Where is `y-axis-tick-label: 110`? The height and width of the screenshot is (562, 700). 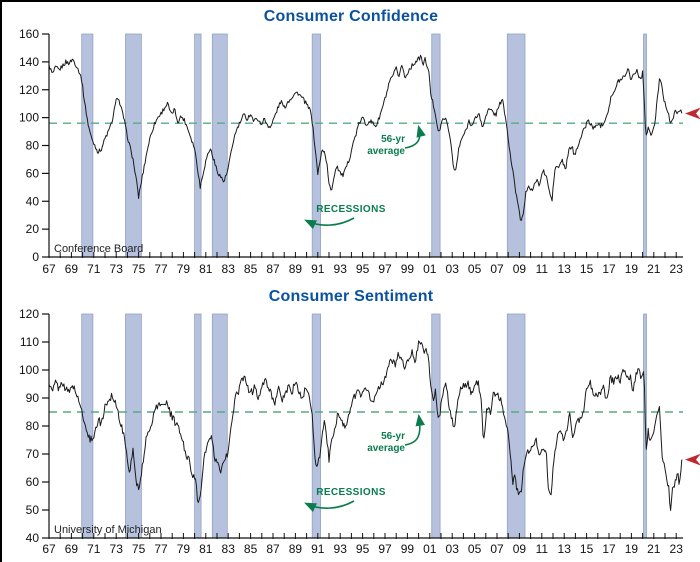 y-axis-tick-label: 110 is located at coordinates (29, 342).